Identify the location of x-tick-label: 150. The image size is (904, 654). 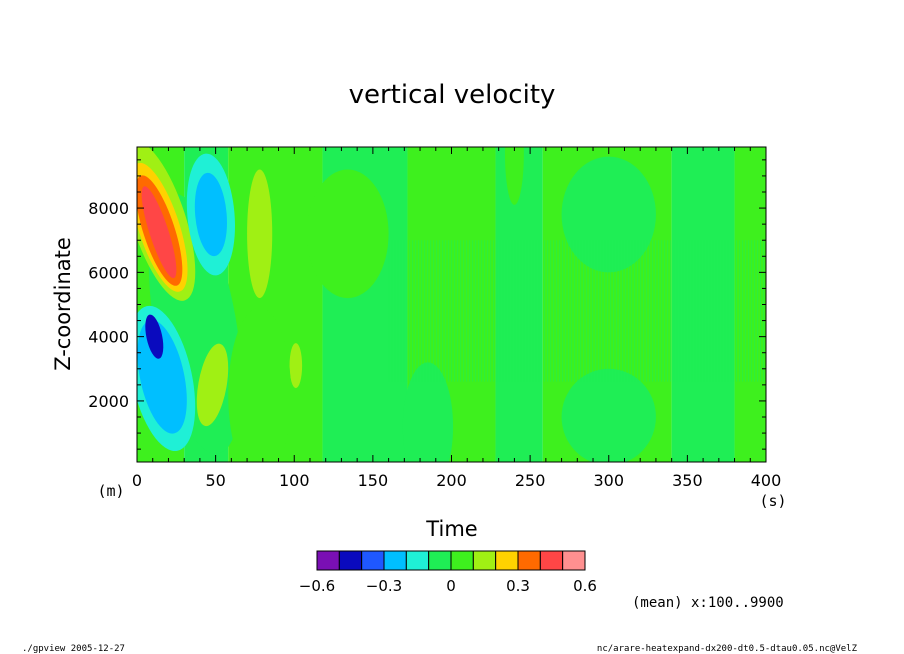
(373, 480).